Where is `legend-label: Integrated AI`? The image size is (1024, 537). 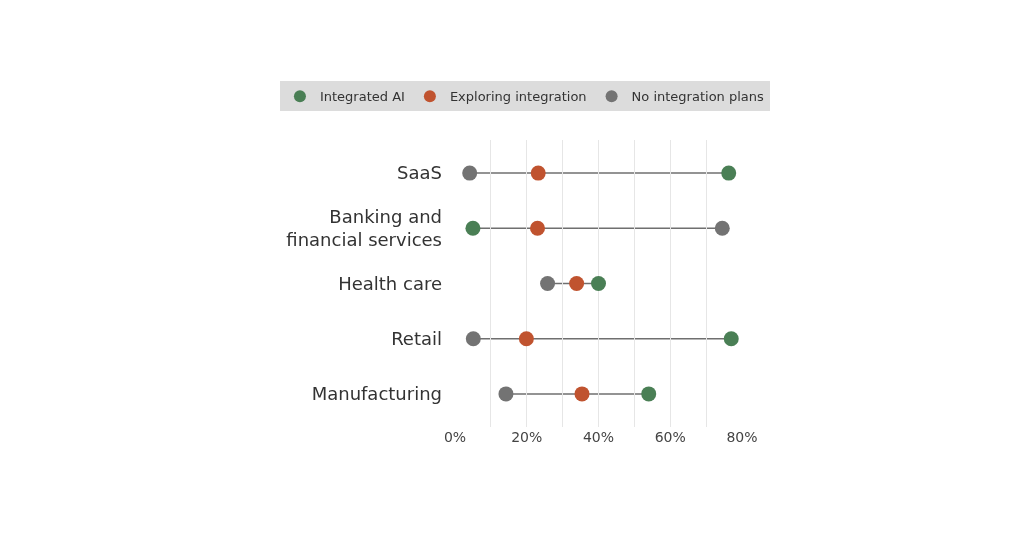 legend-label: Integrated AI is located at coordinates (362, 97).